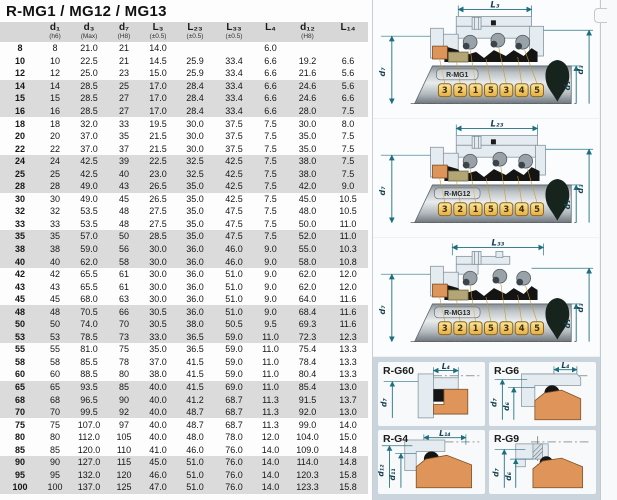 This screenshot has height=500, width=617. Describe the element at coordinates (20, 487) in the screenshot. I see `row-size: 100` at that location.